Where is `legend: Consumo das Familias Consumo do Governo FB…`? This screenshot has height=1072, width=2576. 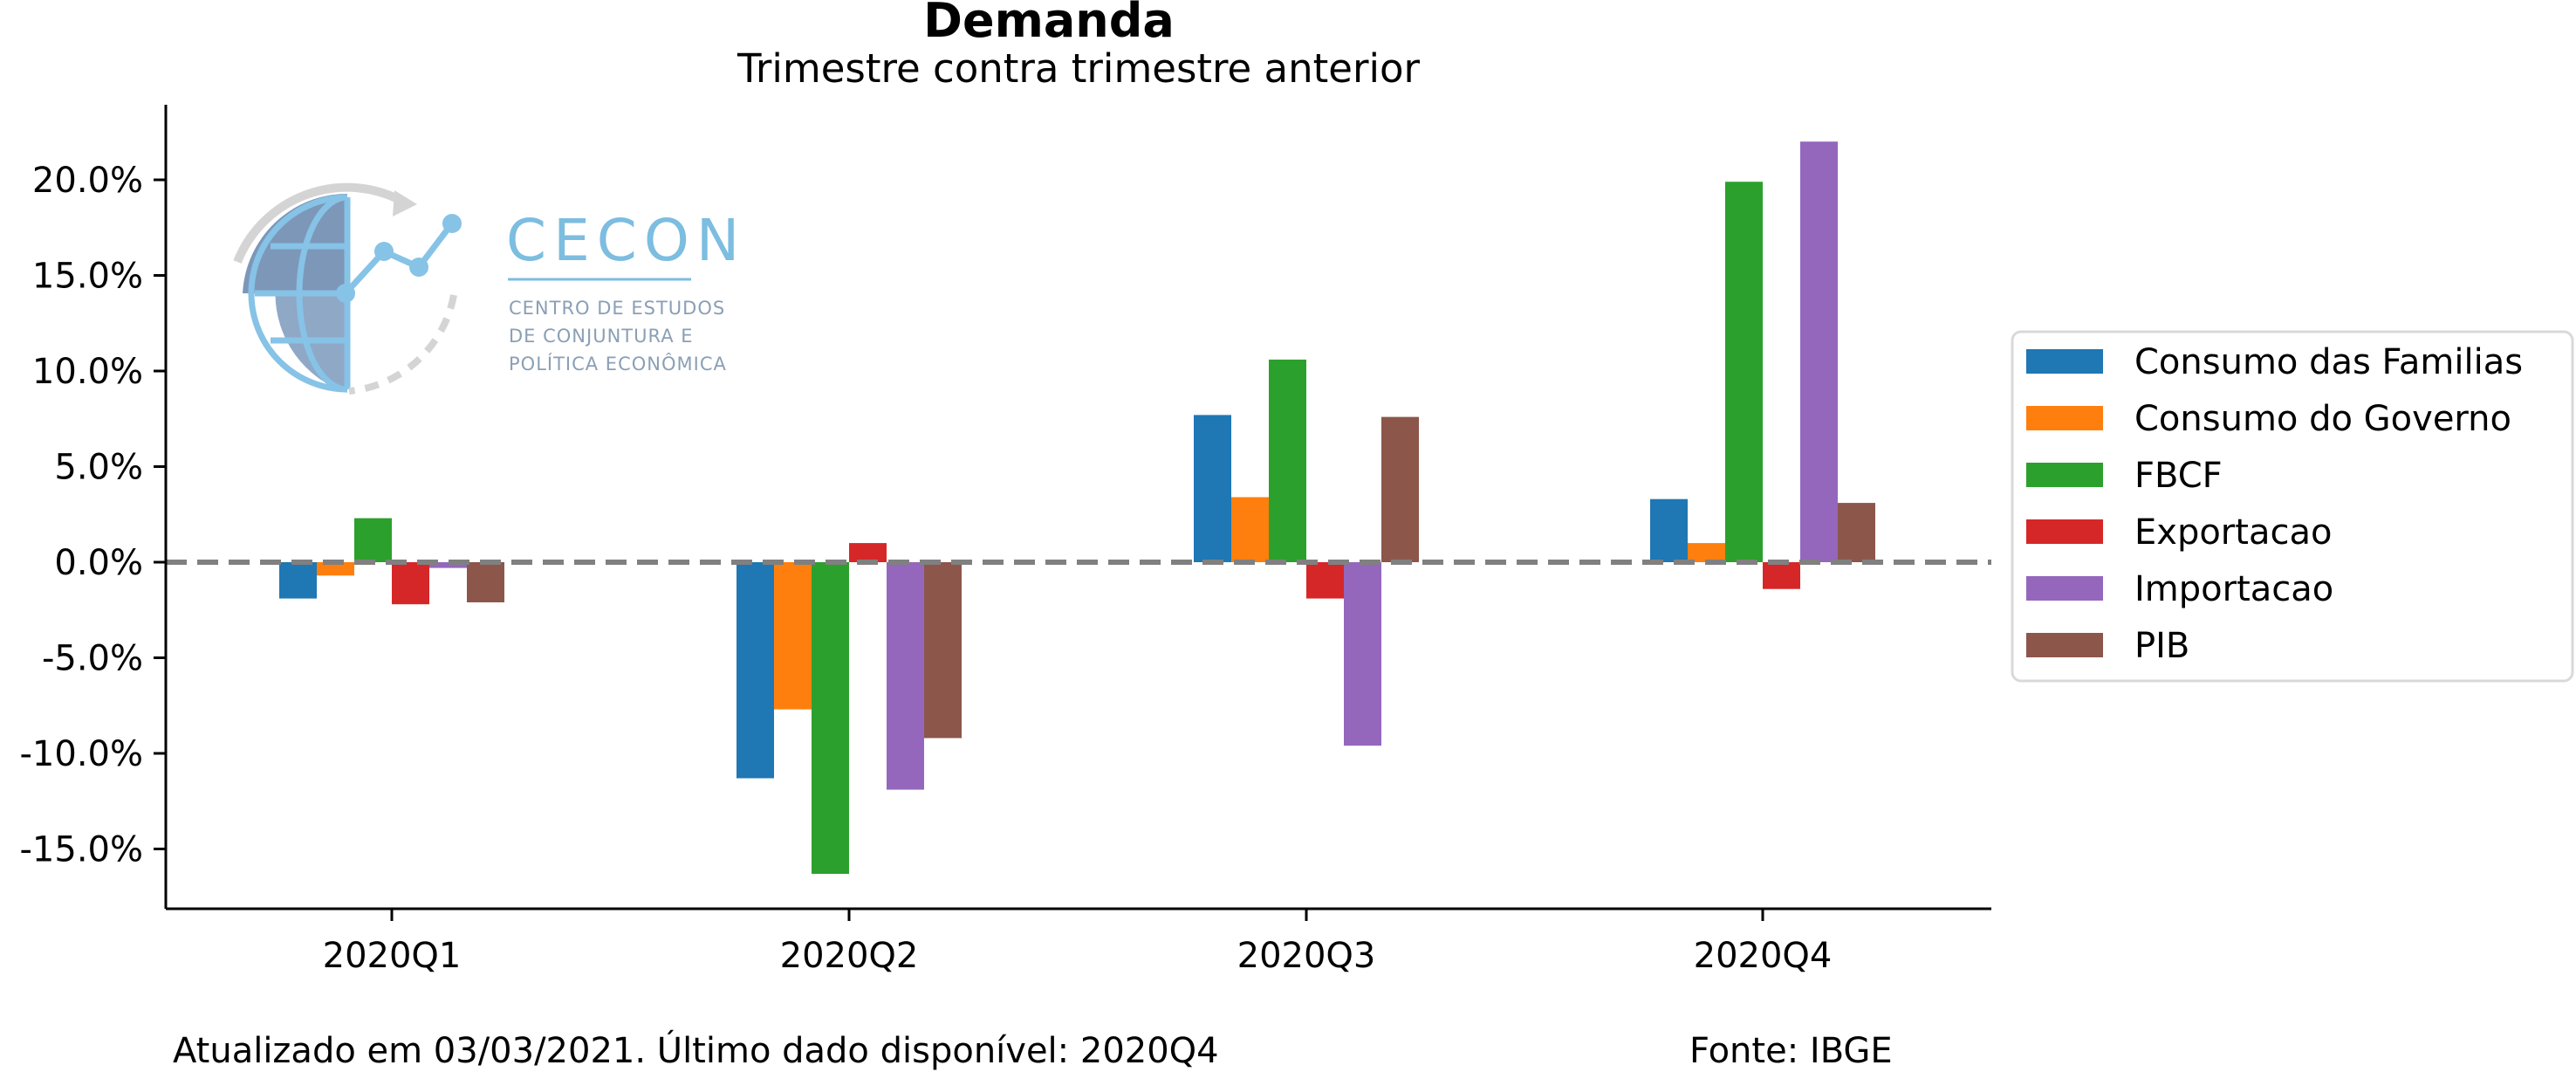
legend: Consumo das Familias Consumo do Governo FB… is located at coordinates (2292, 507).